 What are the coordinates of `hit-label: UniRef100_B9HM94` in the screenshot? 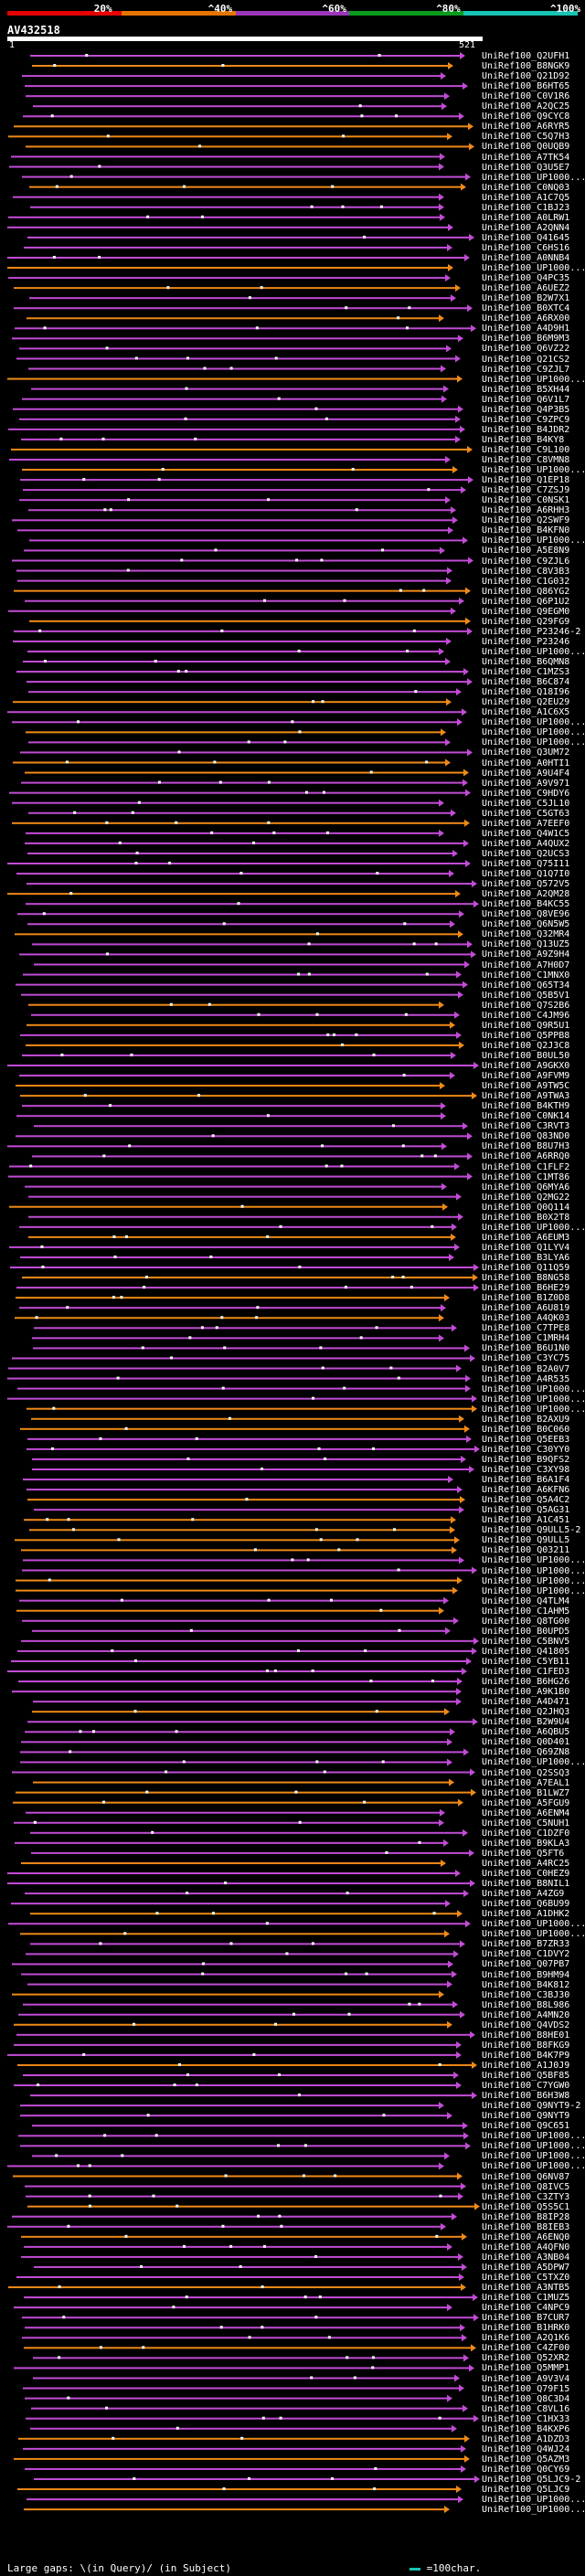 It's located at (526, 1974).